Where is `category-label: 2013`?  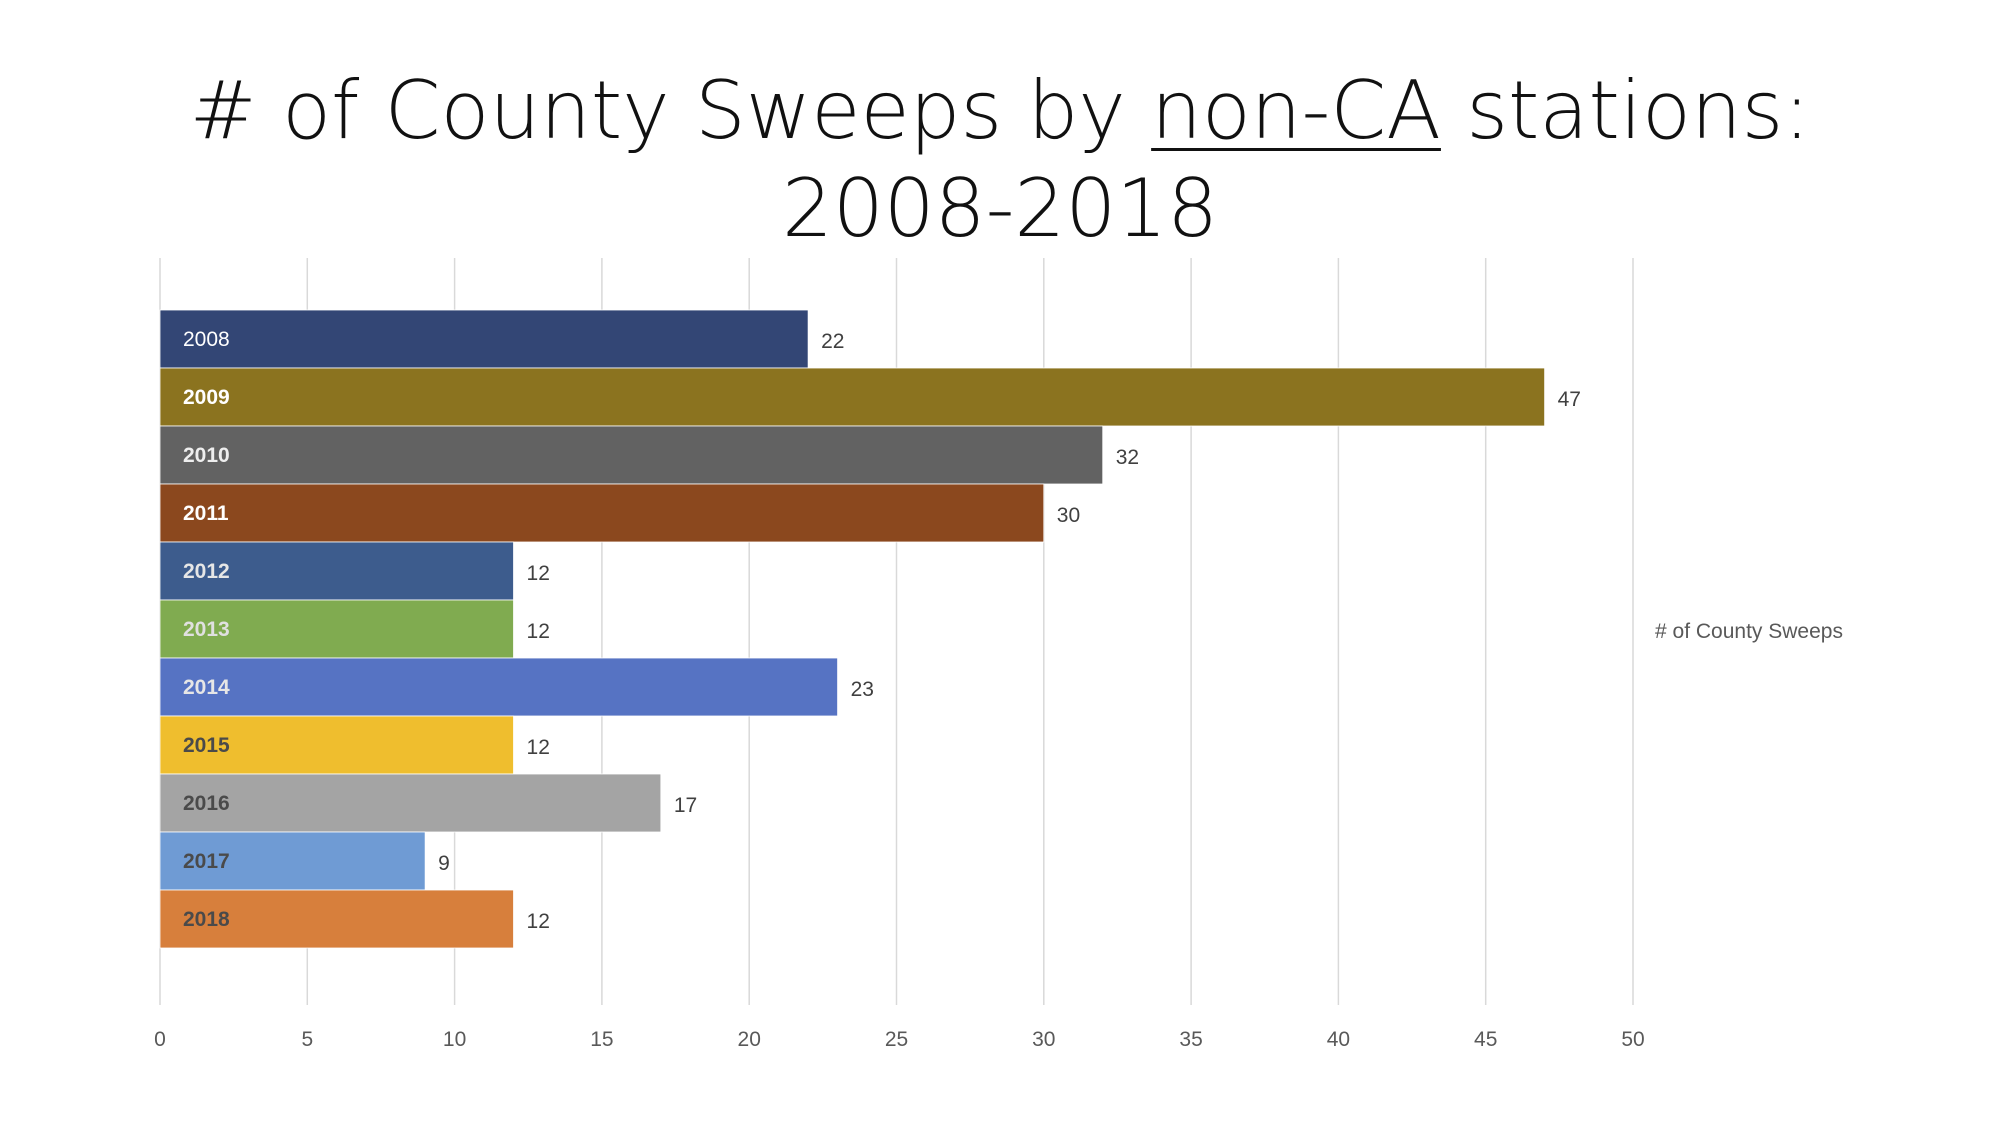 category-label: 2013 is located at coordinates (206, 629).